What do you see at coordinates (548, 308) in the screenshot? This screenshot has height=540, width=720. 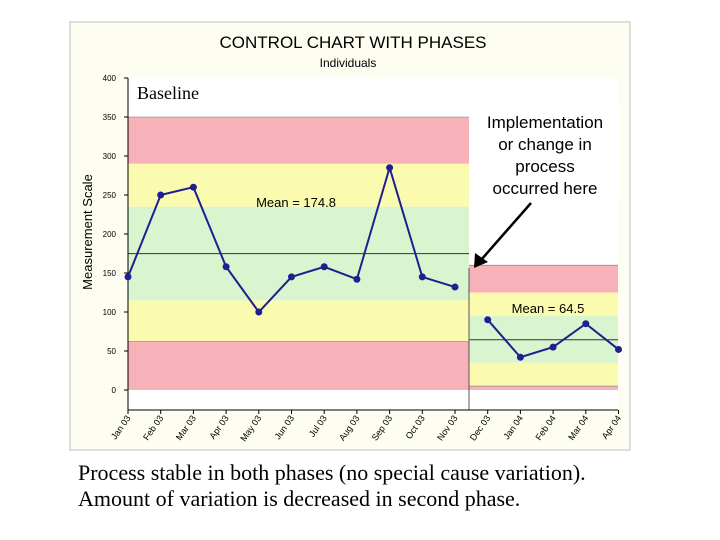 I see `mean-label-phase2: Mean = 64.5` at bounding box center [548, 308].